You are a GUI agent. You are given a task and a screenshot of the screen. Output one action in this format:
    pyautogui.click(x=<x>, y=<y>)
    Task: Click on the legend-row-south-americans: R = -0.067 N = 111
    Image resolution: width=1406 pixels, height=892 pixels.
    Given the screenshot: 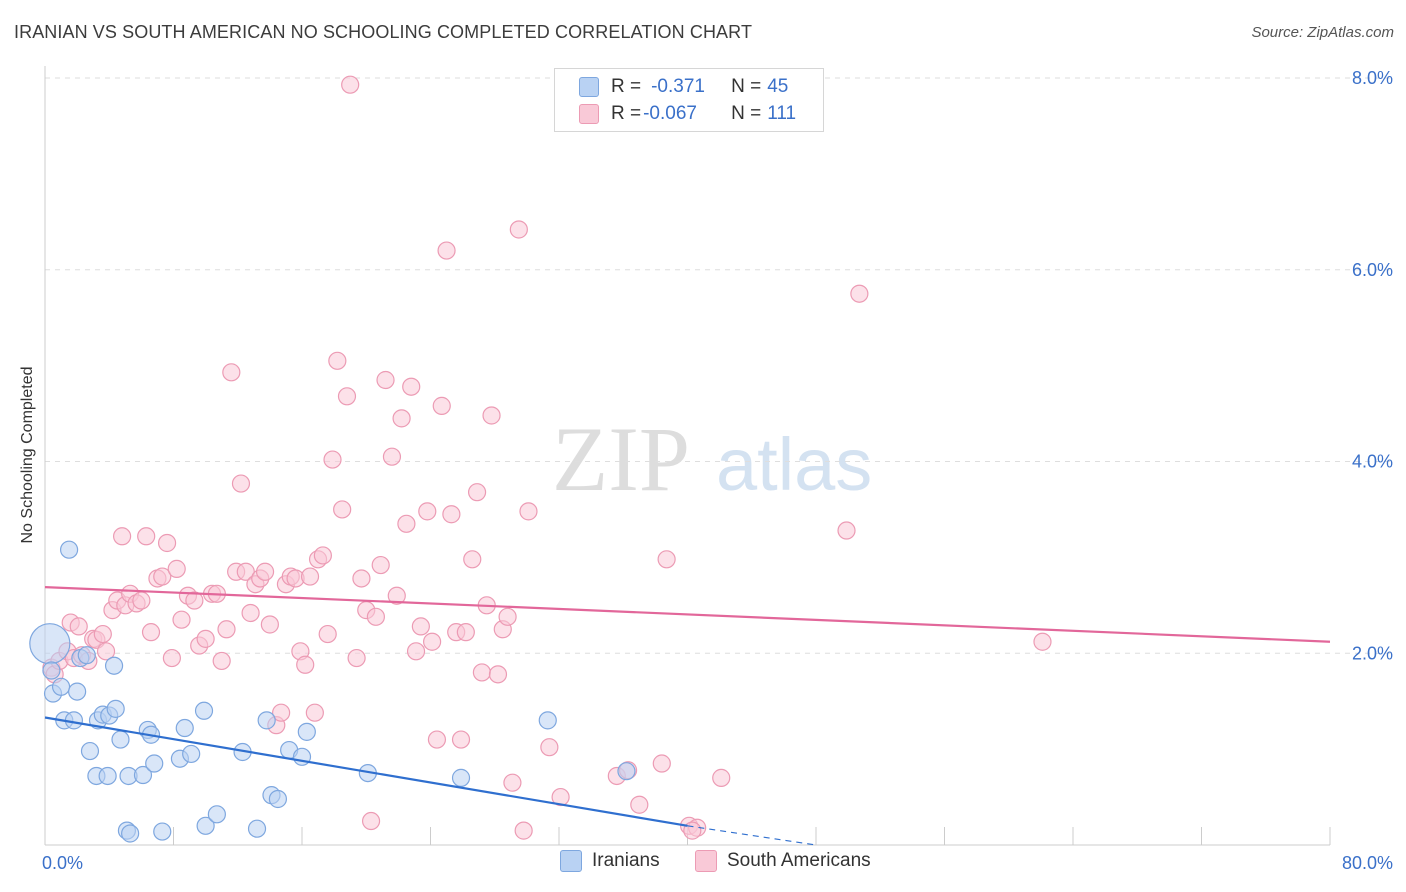 What is the action you would take?
    pyautogui.click(x=687, y=114)
    